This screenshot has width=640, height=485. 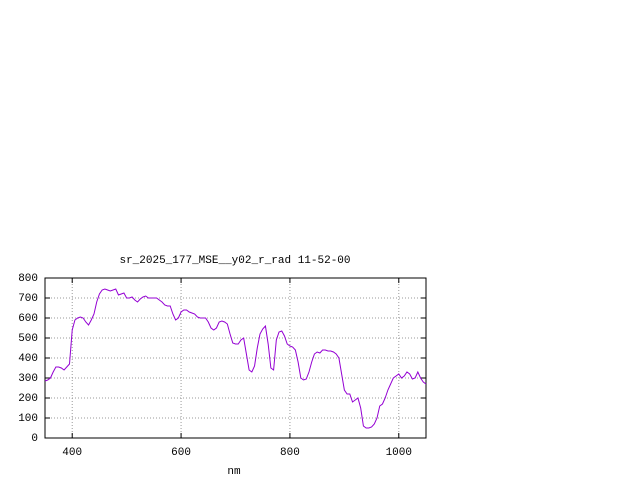 I want to click on x-tick-label: 400, so click(x=72, y=453).